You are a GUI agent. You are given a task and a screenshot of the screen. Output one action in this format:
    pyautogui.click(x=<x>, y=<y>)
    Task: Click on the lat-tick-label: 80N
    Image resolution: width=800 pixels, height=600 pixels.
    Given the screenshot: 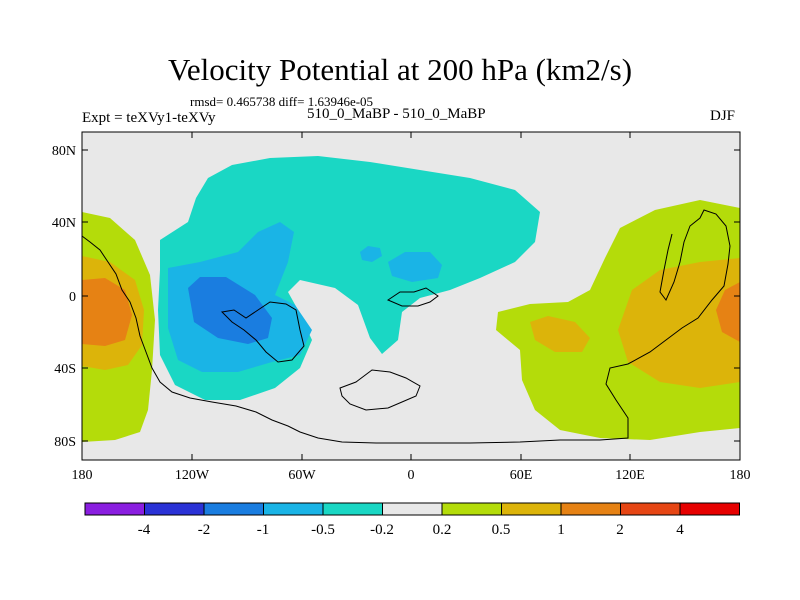 What is the action you would take?
    pyautogui.click(x=64, y=151)
    